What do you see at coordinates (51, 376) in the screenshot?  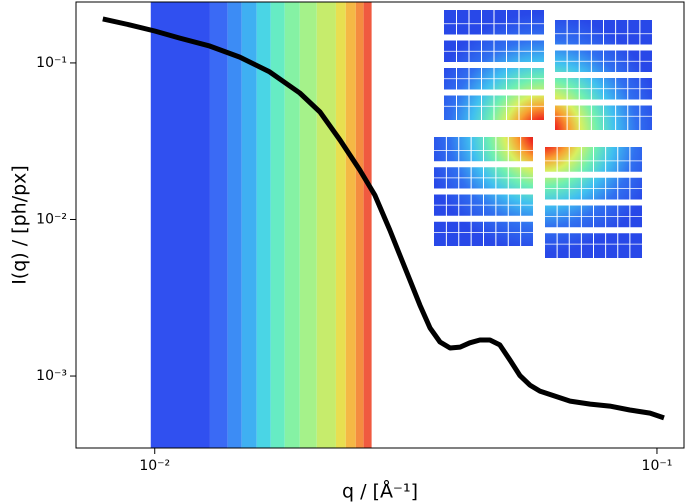 I see `y-tick-label: 10⁻³` at bounding box center [51, 376].